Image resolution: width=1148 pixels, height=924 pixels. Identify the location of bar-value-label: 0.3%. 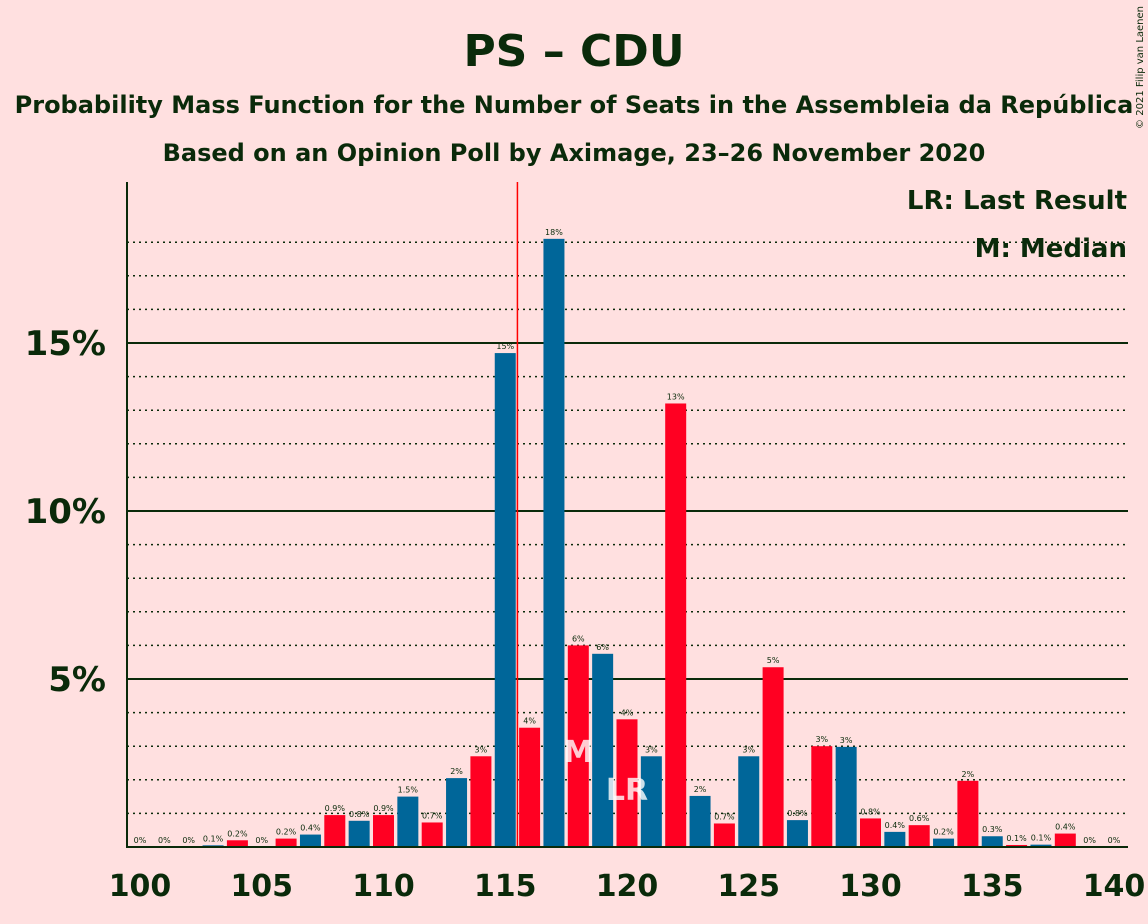
(992, 829).